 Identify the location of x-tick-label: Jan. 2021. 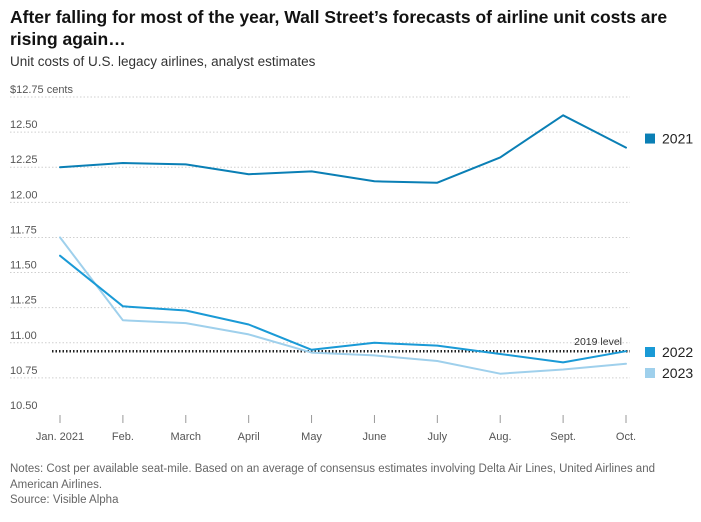
(60, 437).